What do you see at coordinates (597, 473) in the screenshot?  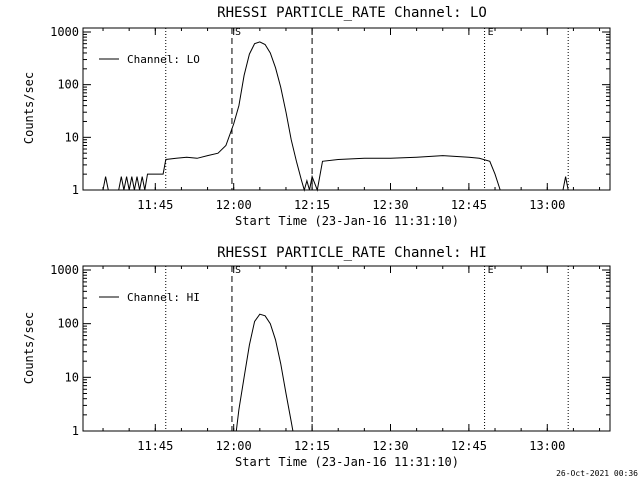 I see `footer-timestamp: 26-Oct-2021 00:36` at bounding box center [597, 473].